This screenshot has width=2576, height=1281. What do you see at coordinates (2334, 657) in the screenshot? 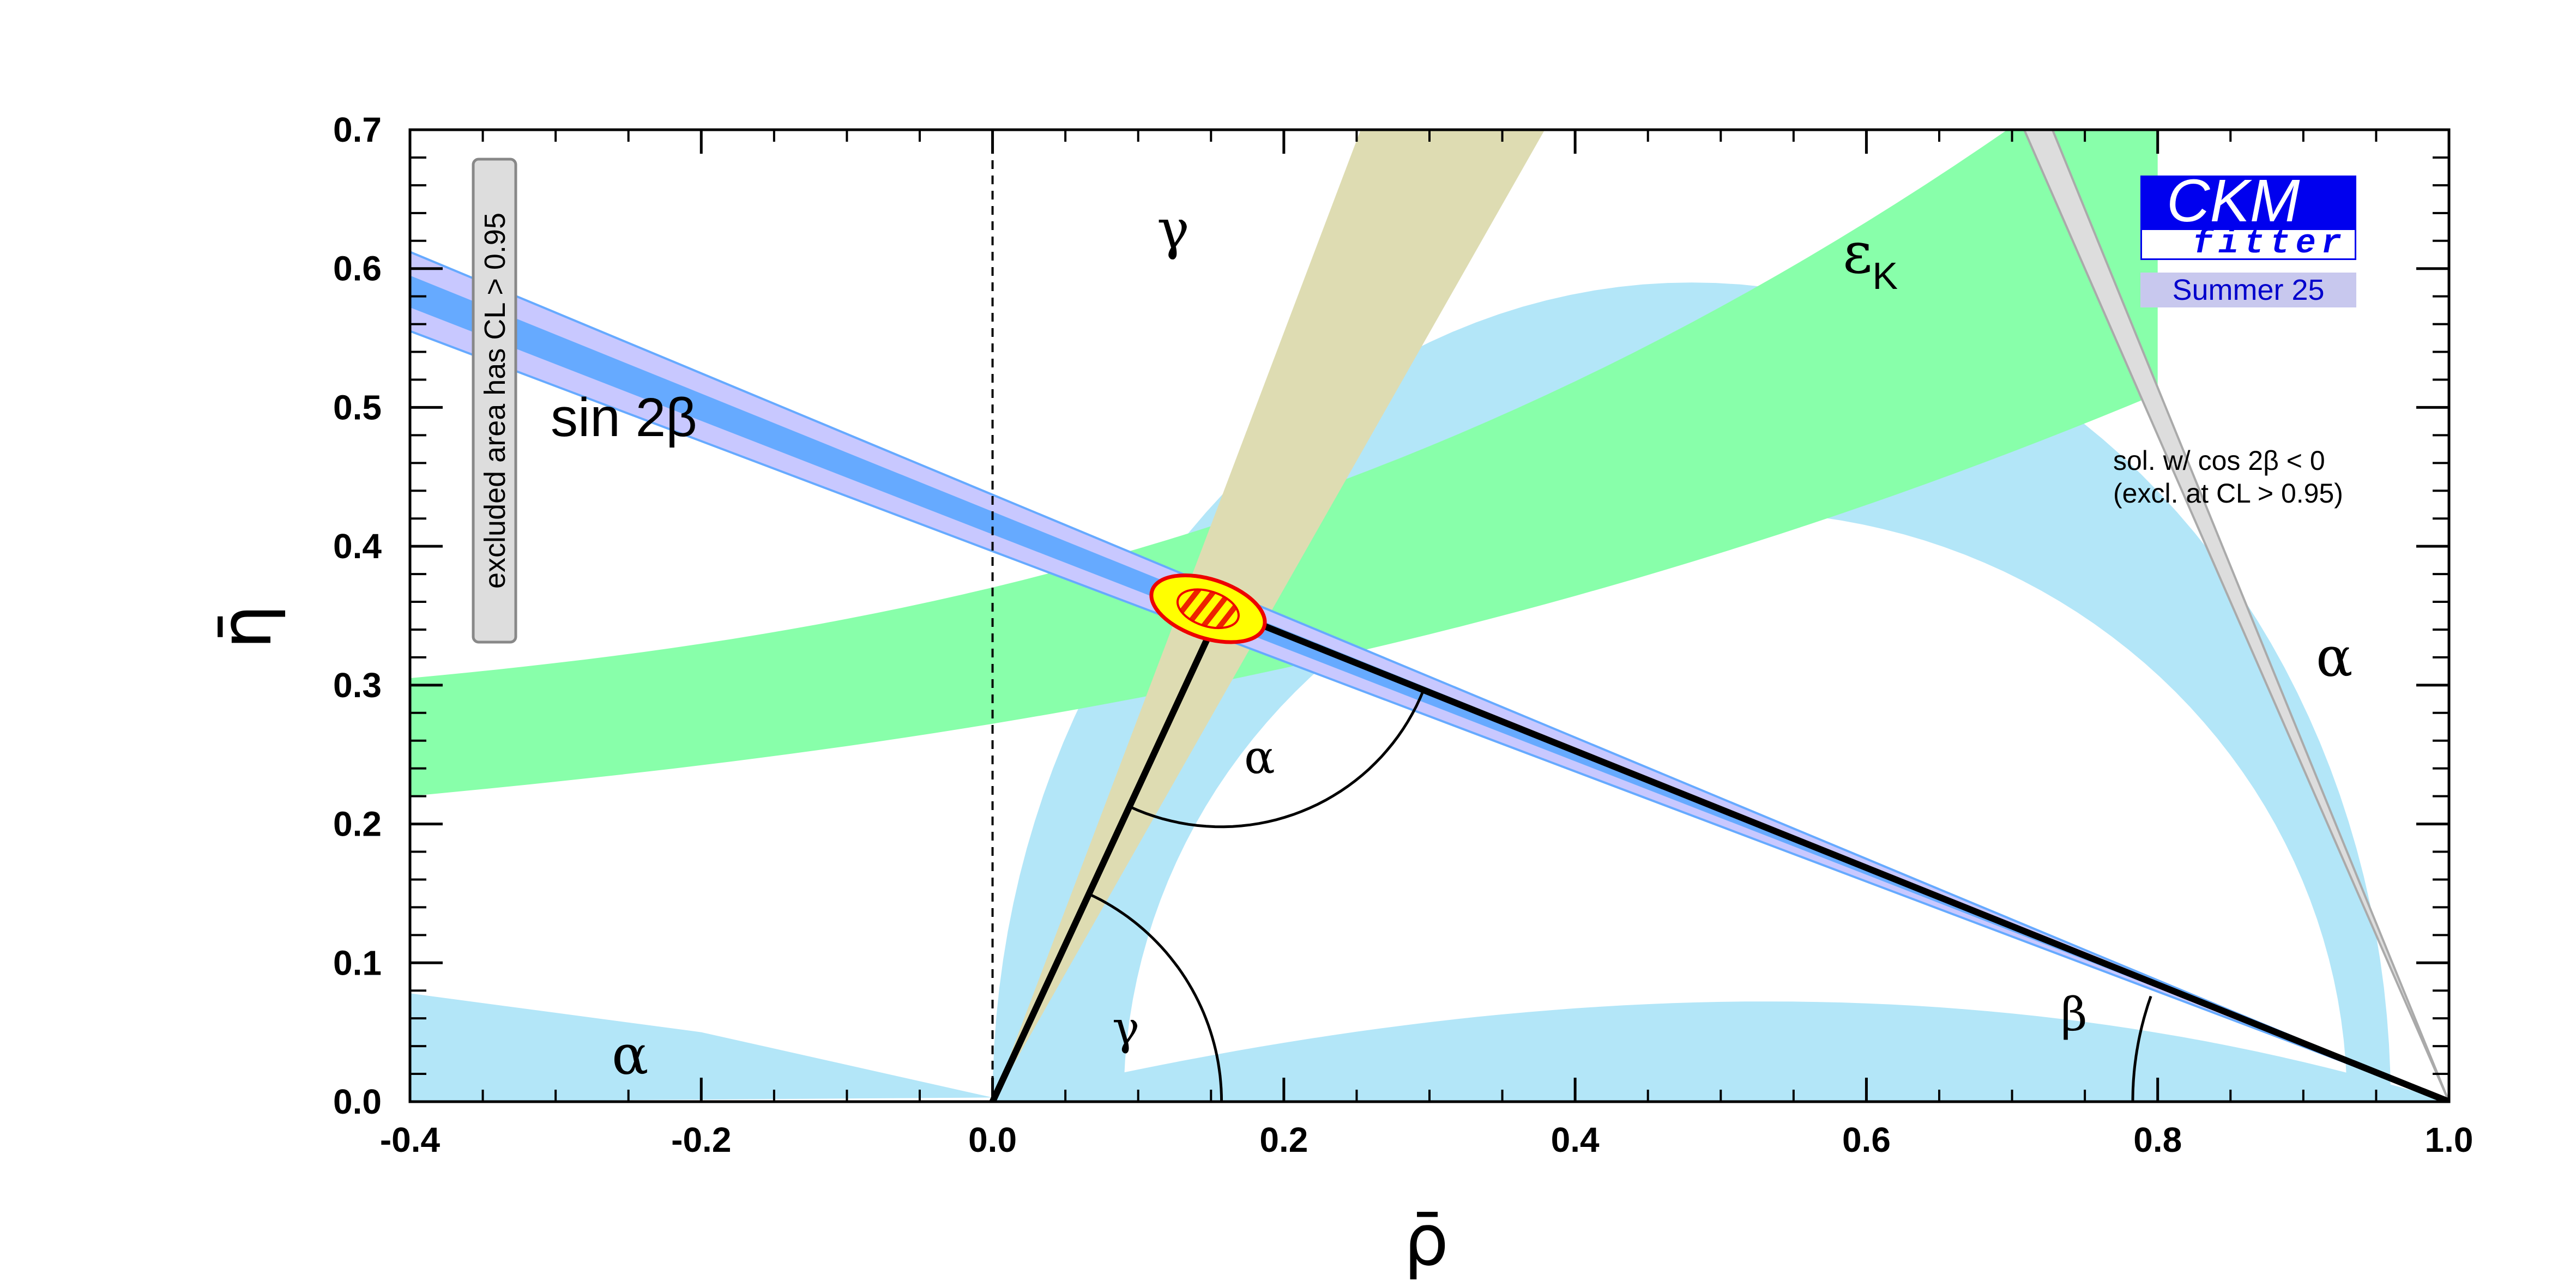
I see `label-alpha-right: α` at bounding box center [2334, 657].